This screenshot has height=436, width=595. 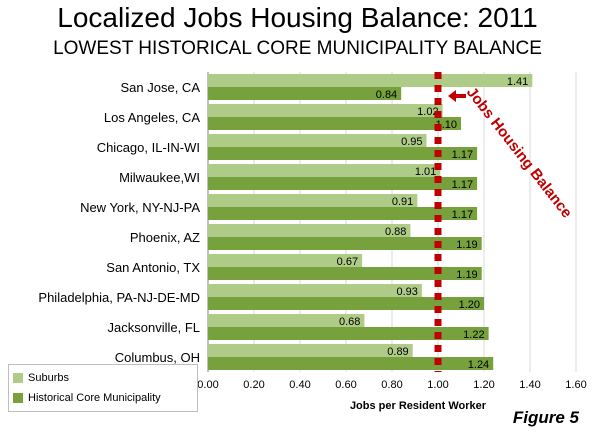 What do you see at coordinates (119, 297) in the screenshot?
I see `category-label: Philadelphia, PA-NJ-DE-MD` at bounding box center [119, 297].